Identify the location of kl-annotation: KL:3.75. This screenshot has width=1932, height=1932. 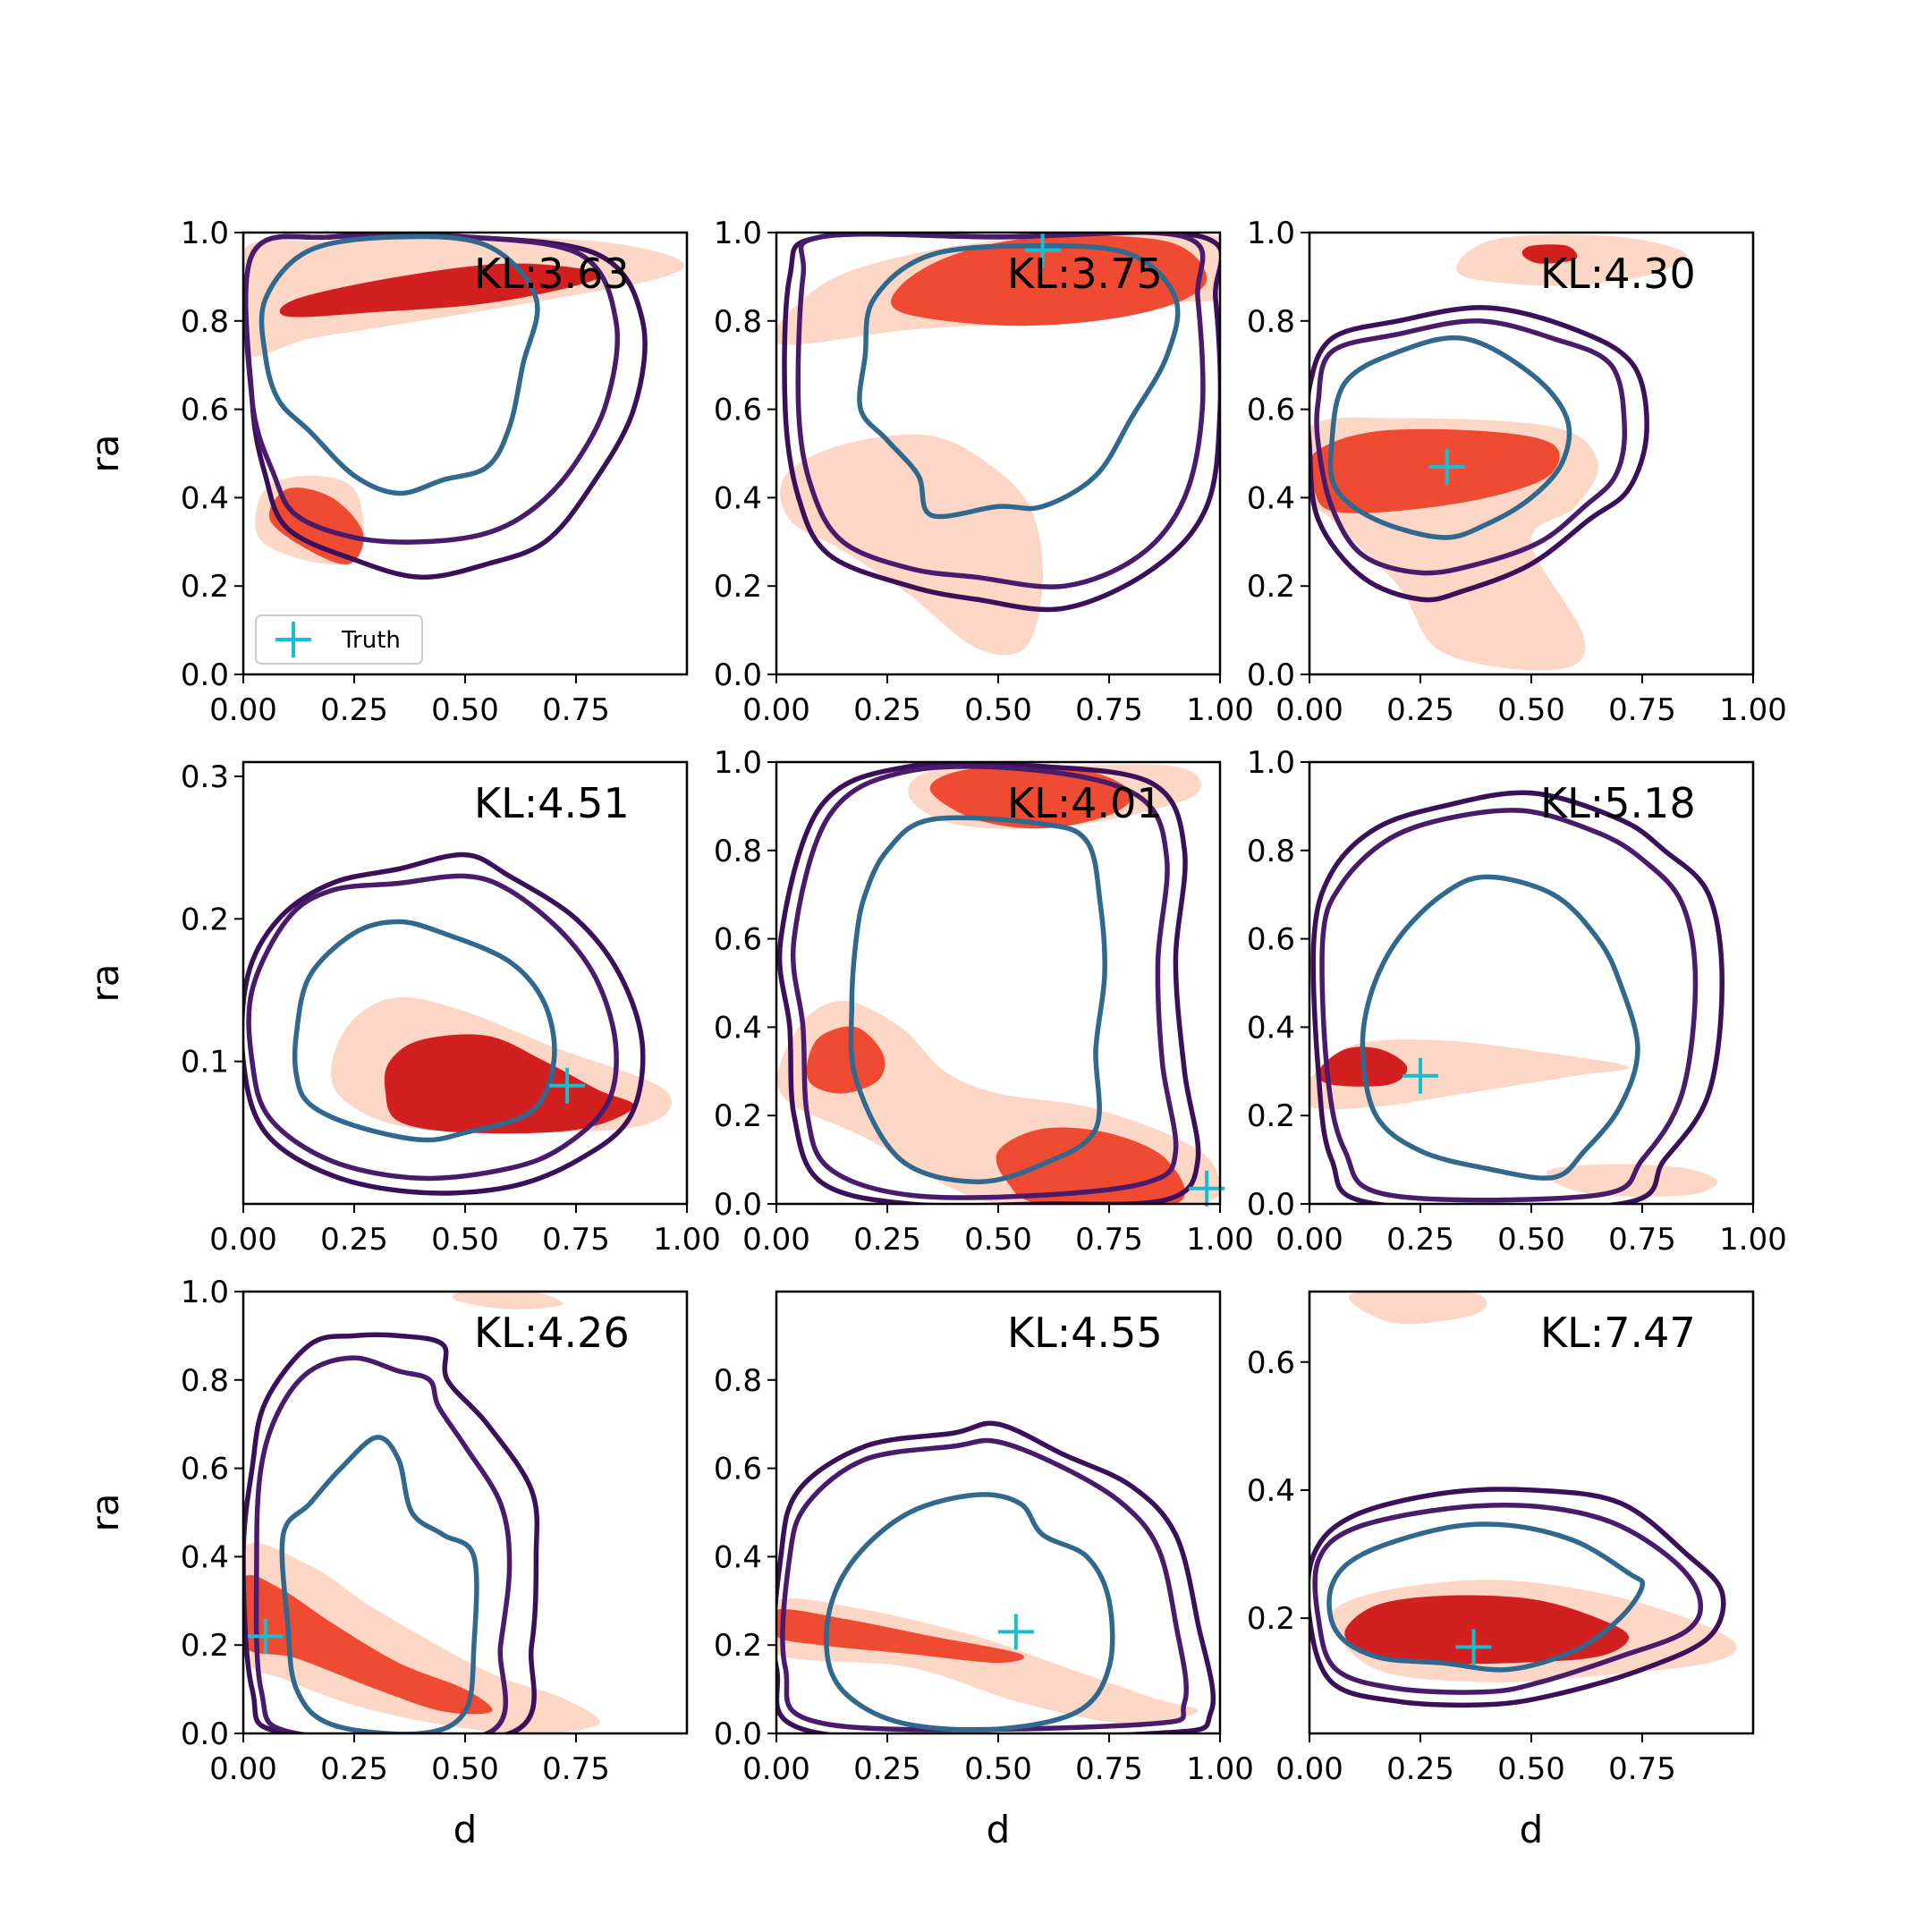
(1085, 274).